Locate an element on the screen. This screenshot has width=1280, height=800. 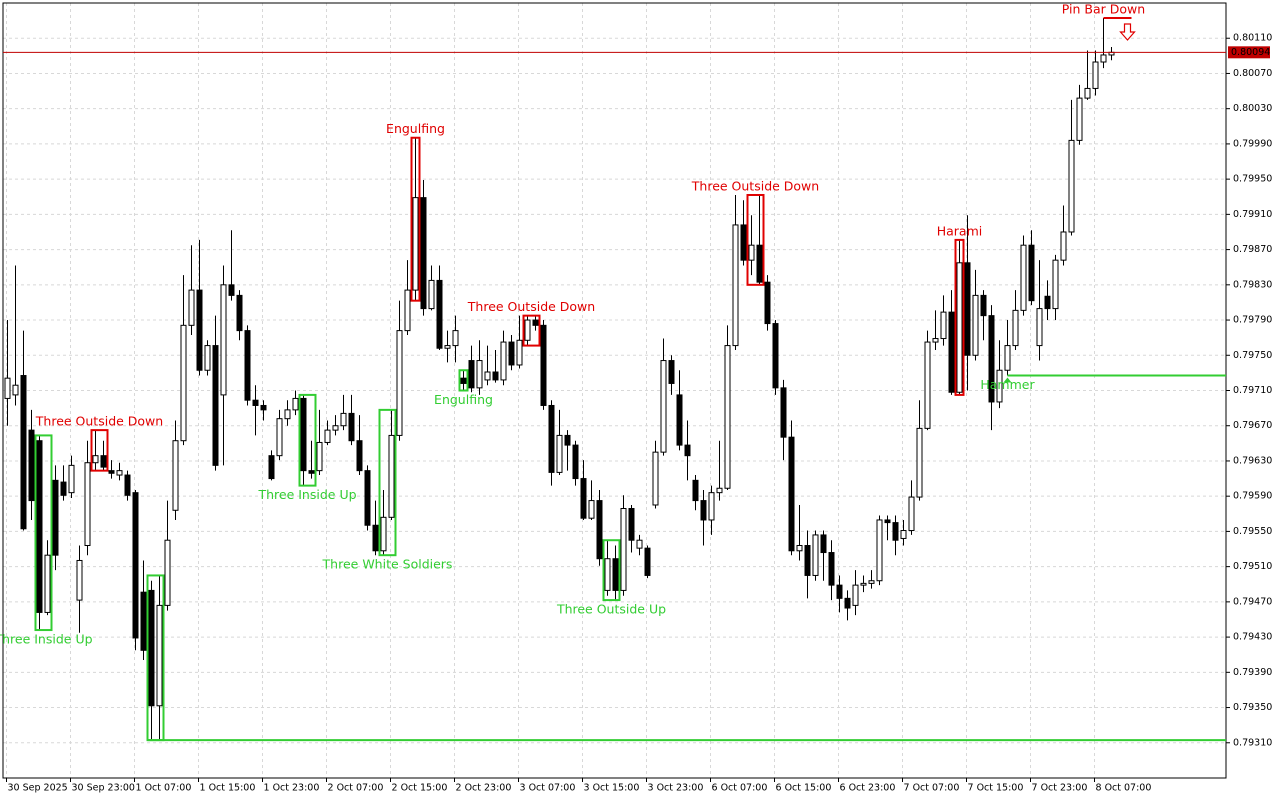
y-tick-label: 0.79790 is located at coordinates (1252, 320).